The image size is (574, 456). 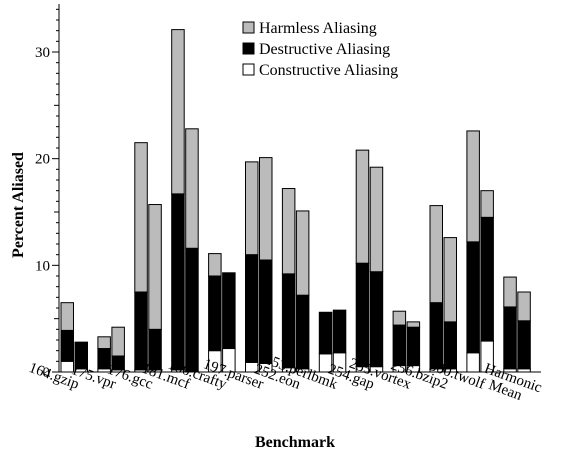 I want to click on x-axis-title: Benchmark, so click(x=295, y=442).